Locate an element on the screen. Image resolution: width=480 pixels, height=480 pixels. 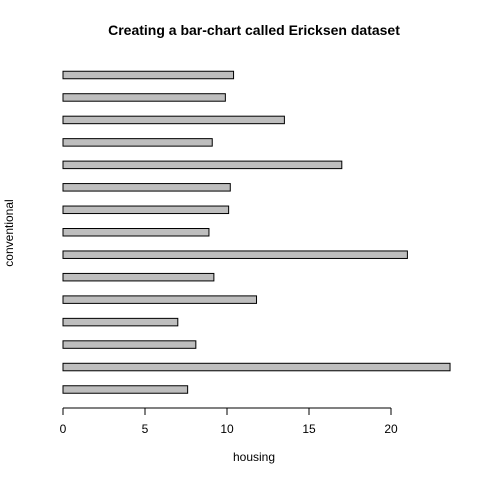
y-axis-label: conventional is located at coordinates (9, 232).